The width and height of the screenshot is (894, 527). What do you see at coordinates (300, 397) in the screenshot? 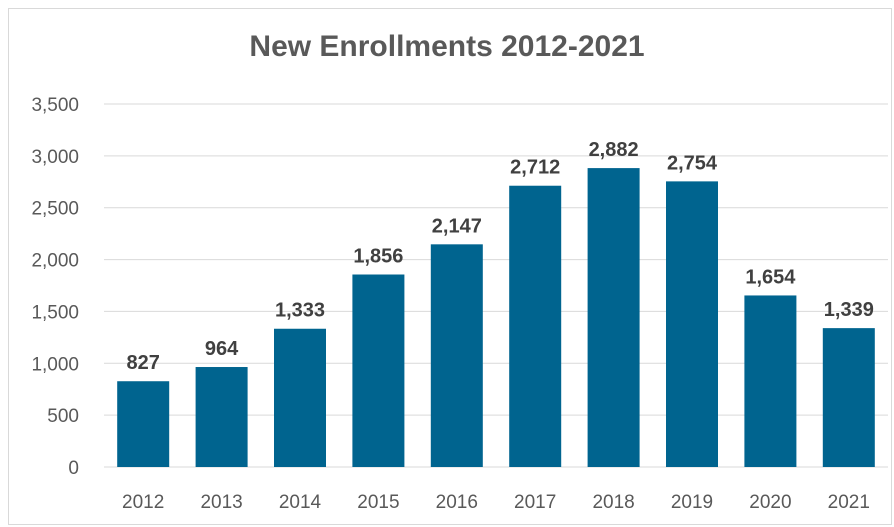
I see `bar-2014` at bounding box center [300, 397].